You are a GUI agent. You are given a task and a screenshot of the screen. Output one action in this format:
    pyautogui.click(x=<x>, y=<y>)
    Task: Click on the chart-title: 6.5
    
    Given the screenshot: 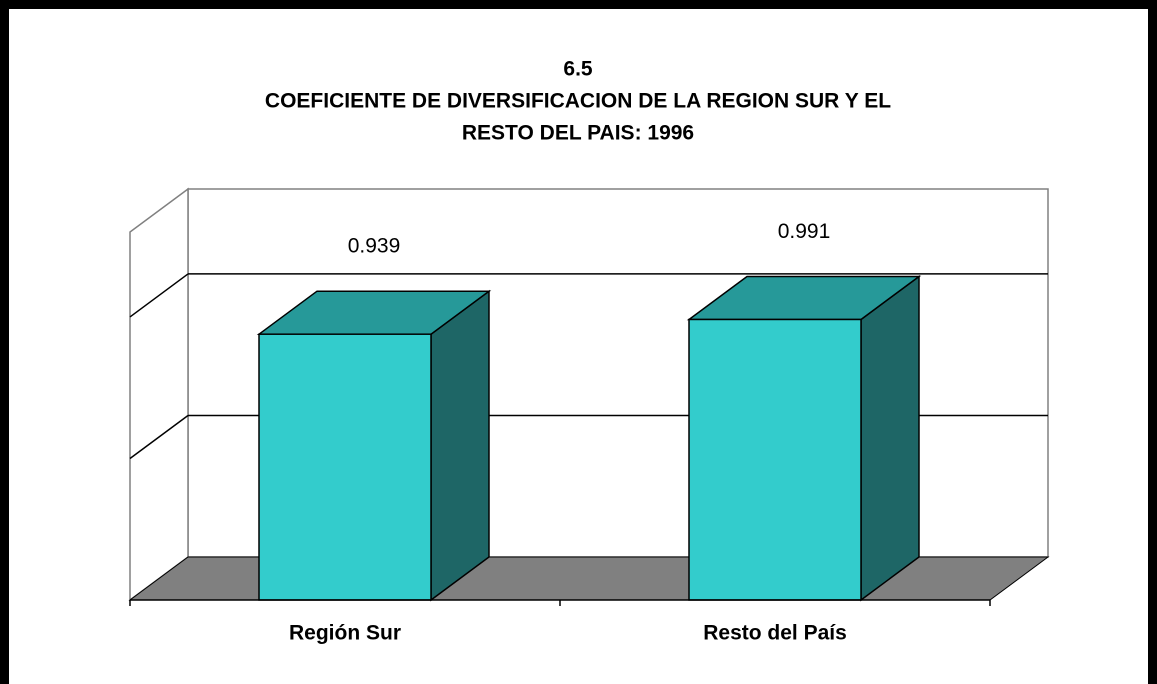 What is the action you would take?
    pyautogui.click(x=578, y=69)
    